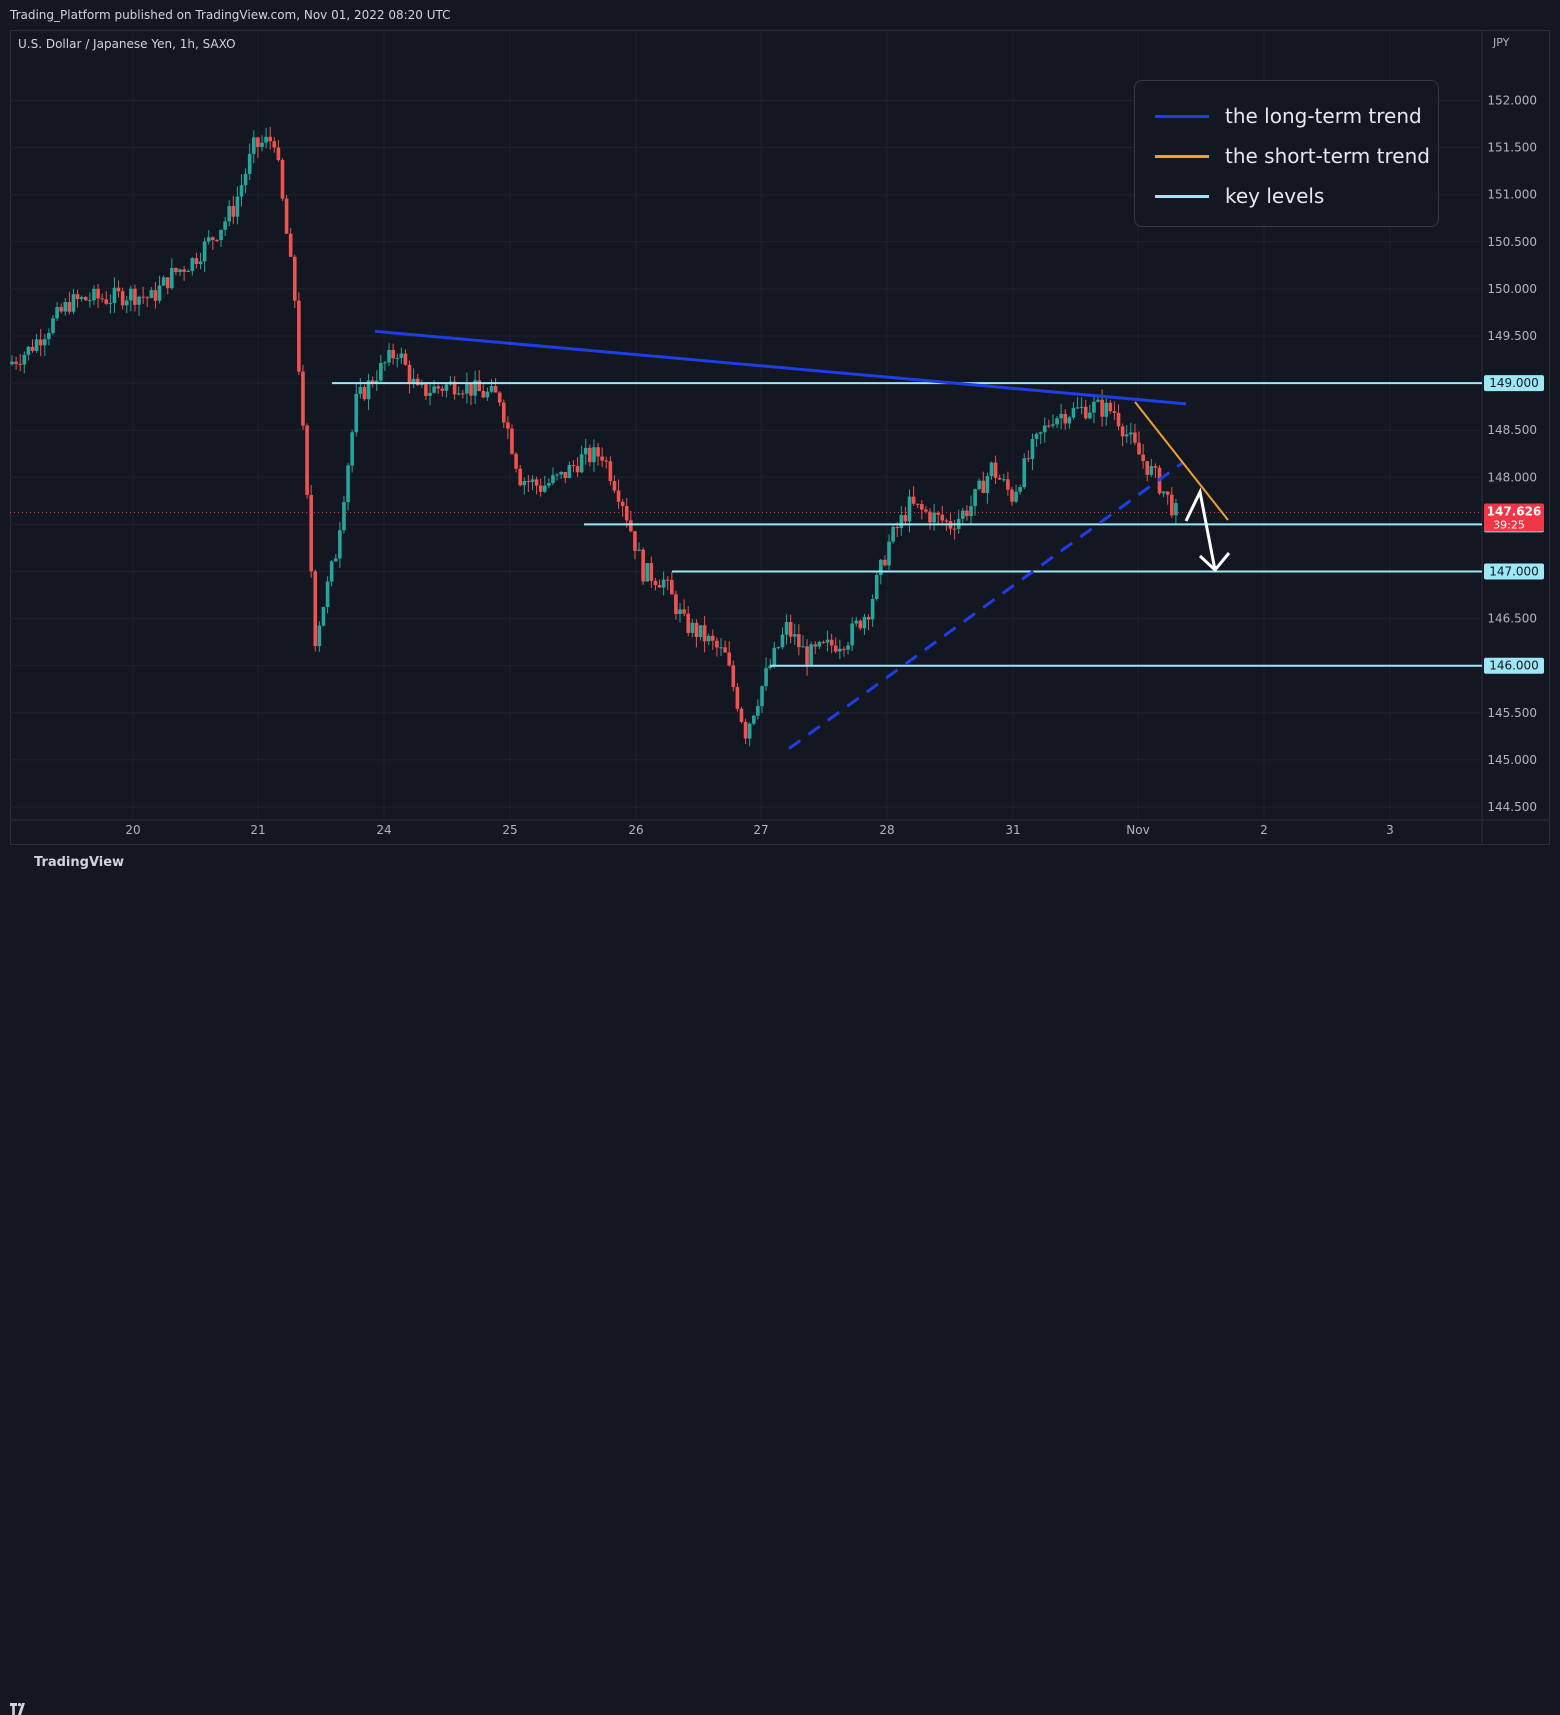 This screenshot has width=1560, height=1715. What do you see at coordinates (127, 44) in the screenshot?
I see `symbol-label: U.S. Dollar / Japanese Yen, 1h, SAXO` at bounding box center [127, 44].